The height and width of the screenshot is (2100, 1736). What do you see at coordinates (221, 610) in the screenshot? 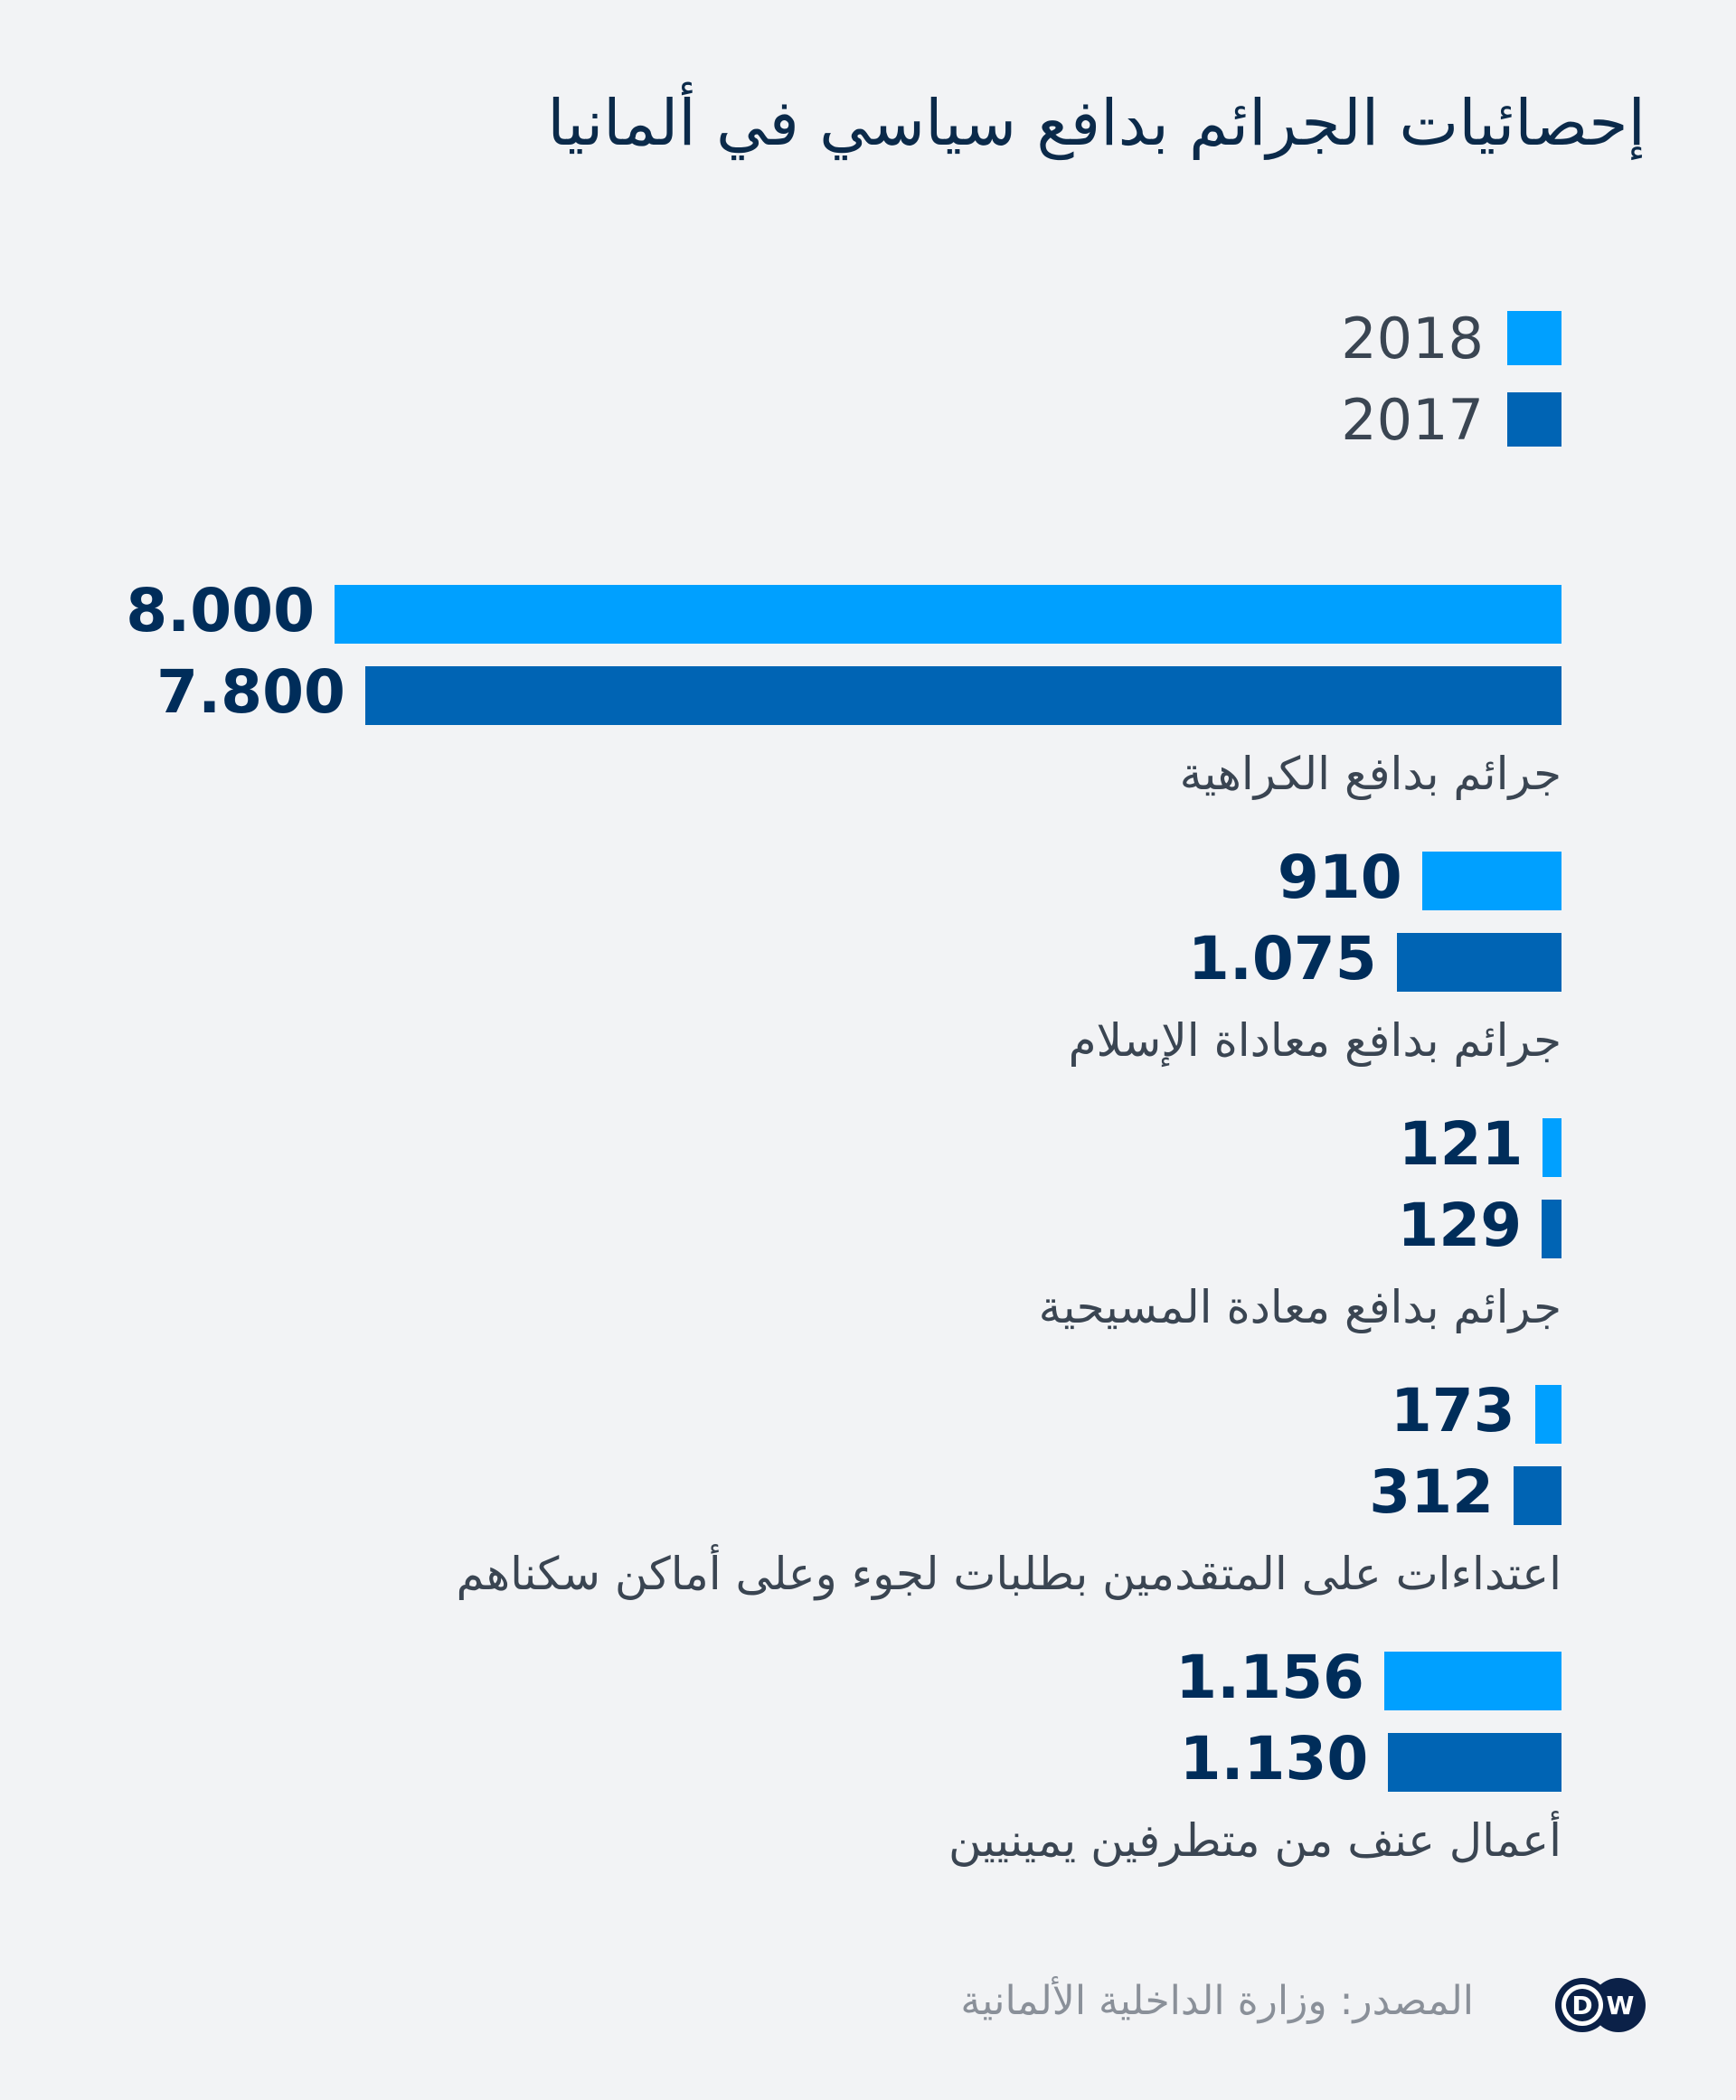
I see `data-label: 8.000` at bounding box center [221, 610].